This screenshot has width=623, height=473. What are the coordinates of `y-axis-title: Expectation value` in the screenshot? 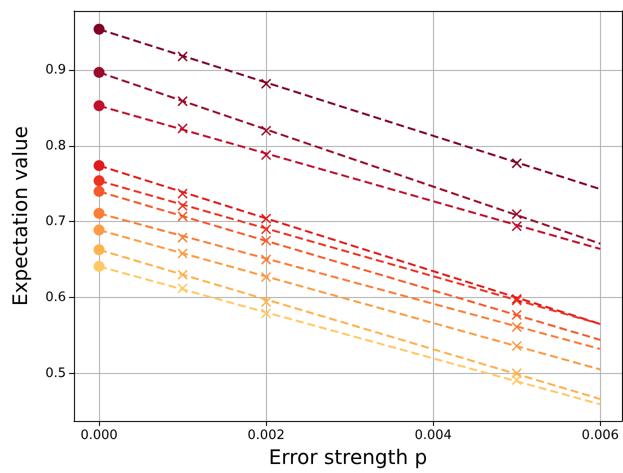 It's located at (20, 216).